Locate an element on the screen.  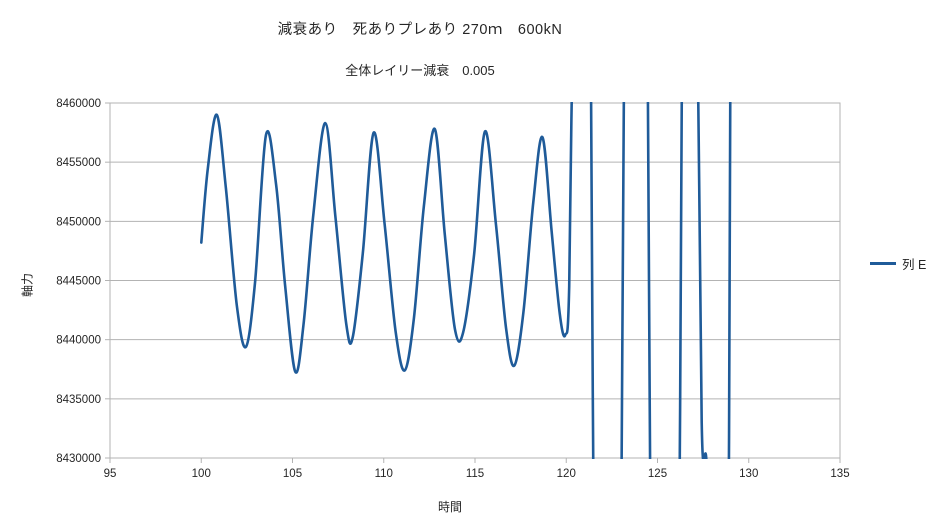
x-tick-label: 105 is located at coordinates (292, 474).